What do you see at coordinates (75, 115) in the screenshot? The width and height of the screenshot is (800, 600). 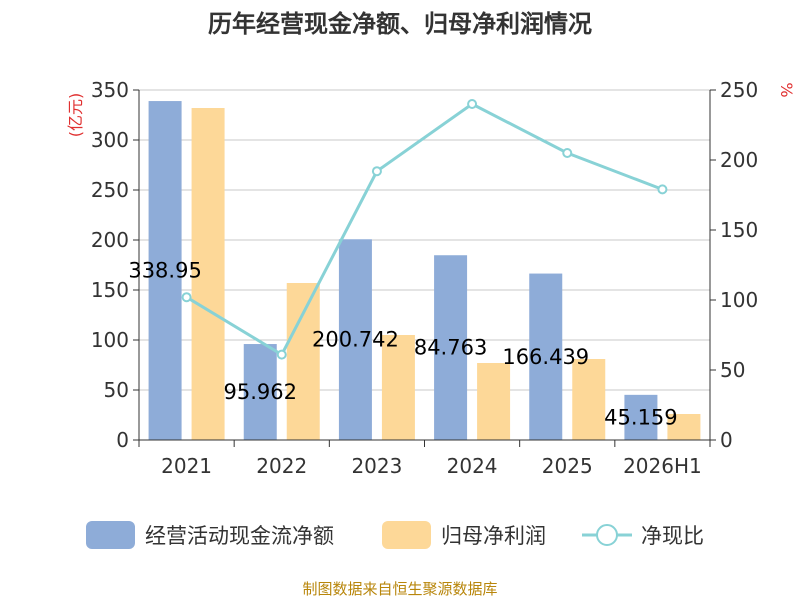 I see `y-left-unit: (亿元)` at bounding box center [75, 115].